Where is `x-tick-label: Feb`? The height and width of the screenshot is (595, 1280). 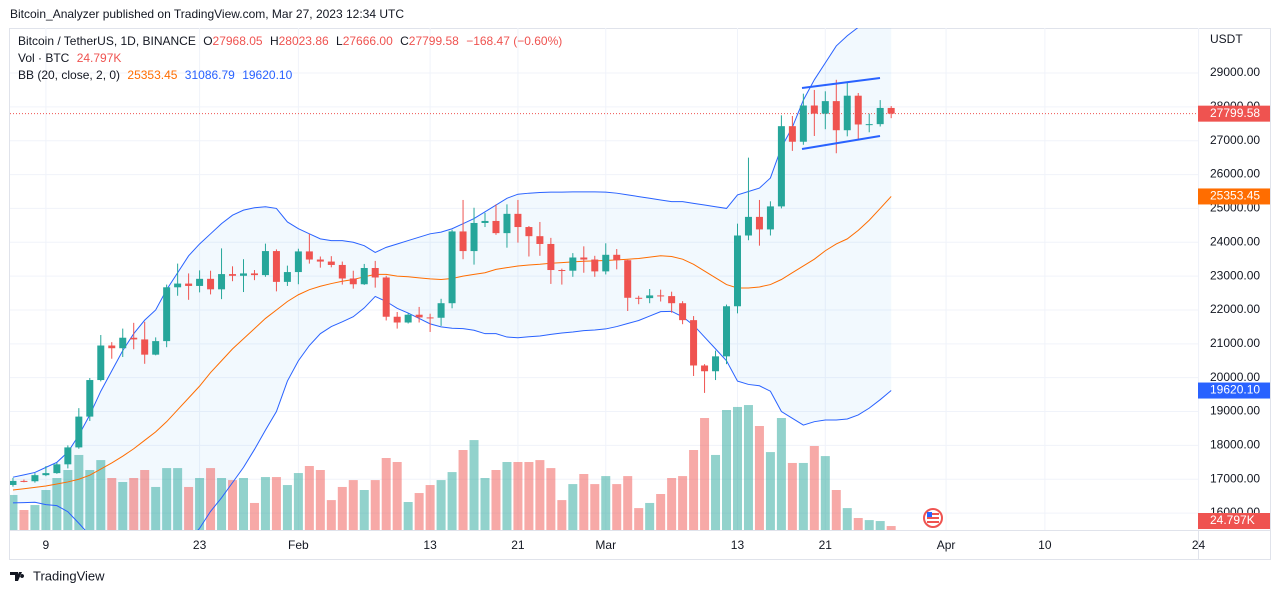
x-tick-label: Feb is located at coordinates (298, 545).